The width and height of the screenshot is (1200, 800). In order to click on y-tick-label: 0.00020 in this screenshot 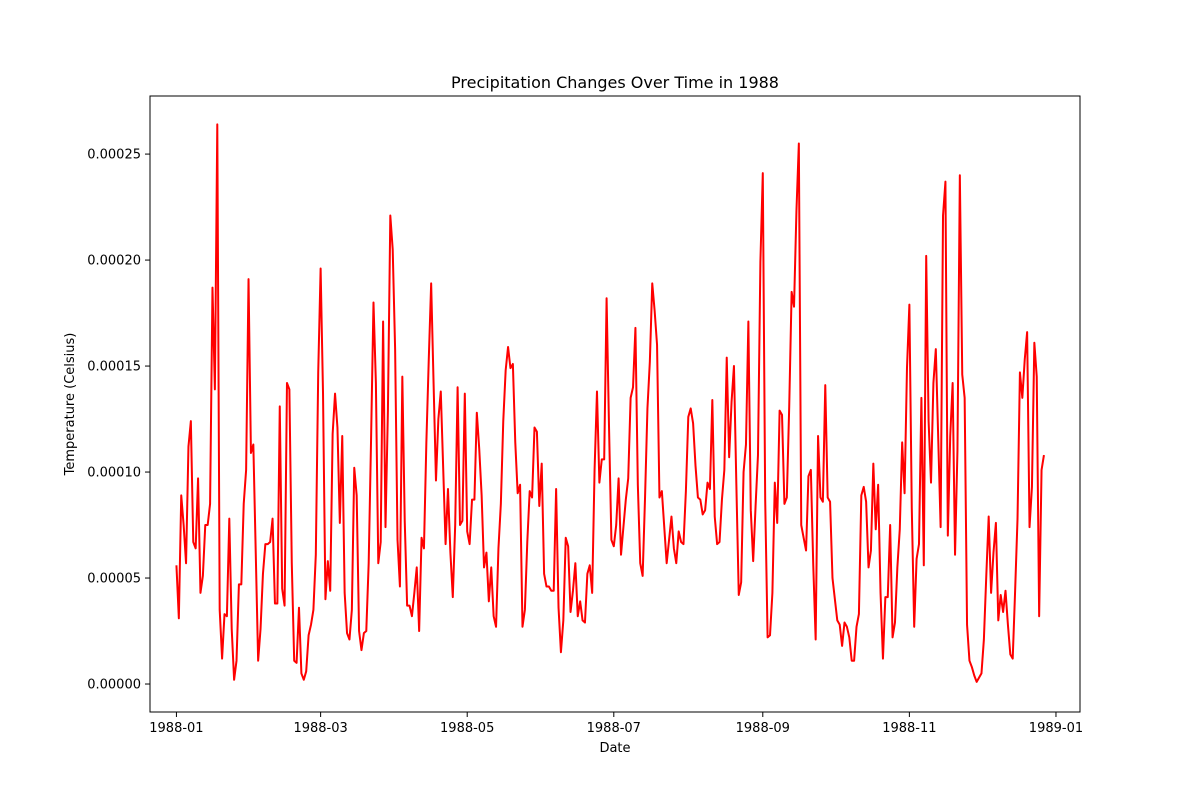, I will do `click(114, 261)`.